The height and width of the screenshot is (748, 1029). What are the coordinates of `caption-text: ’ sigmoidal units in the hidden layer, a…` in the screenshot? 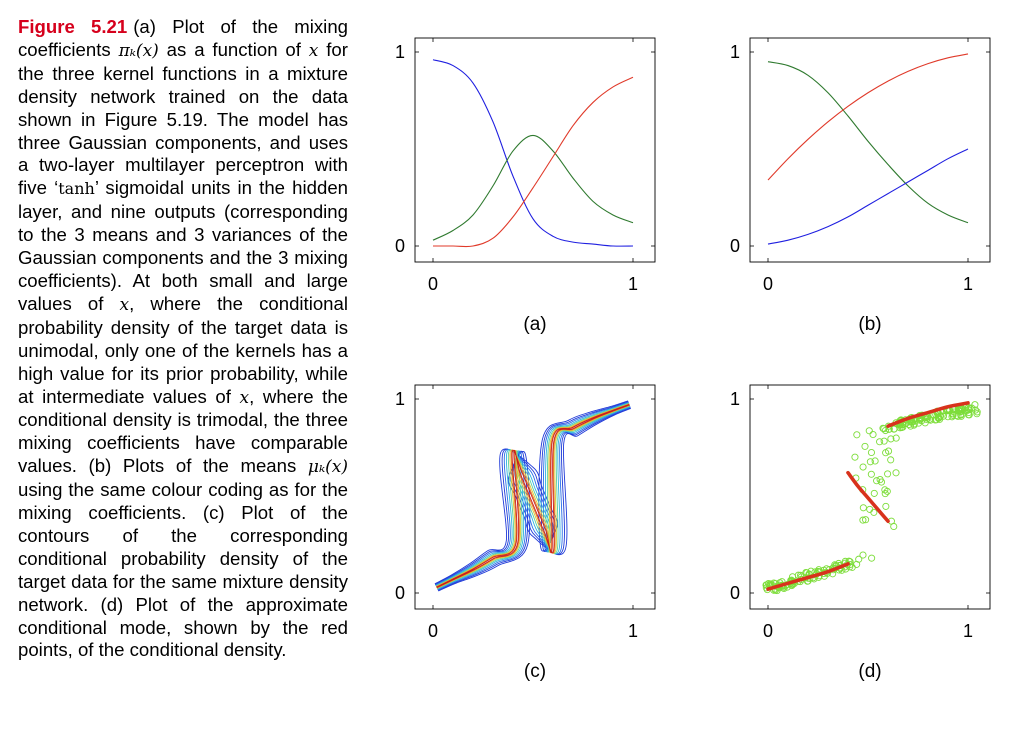 It's located at (183, 245).